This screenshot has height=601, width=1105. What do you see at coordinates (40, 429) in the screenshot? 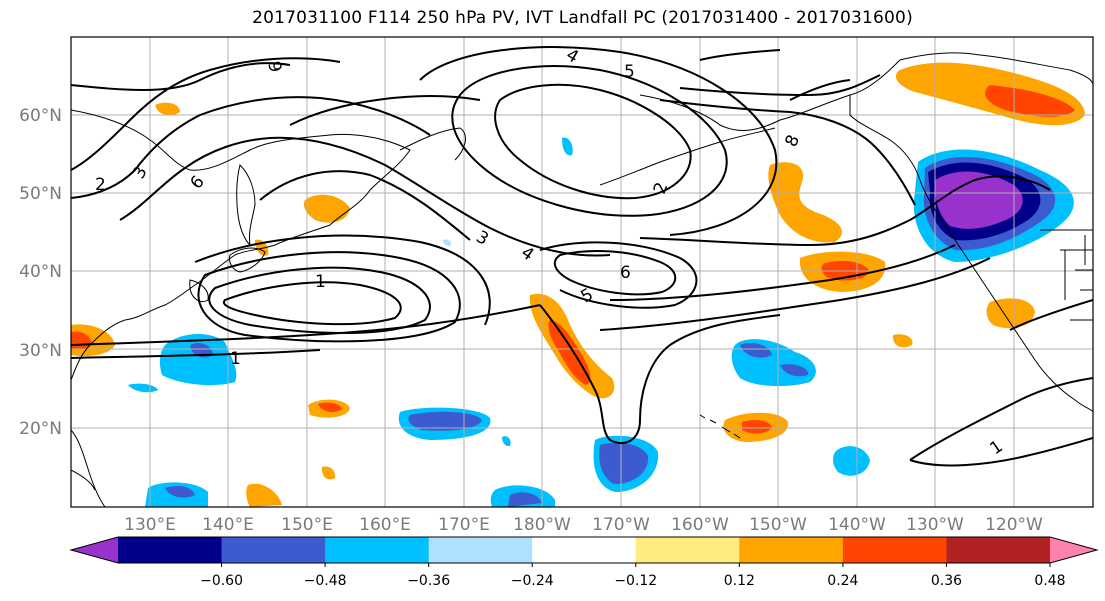
I see `lat-label: 20°N` at bounding box center [40, 429].